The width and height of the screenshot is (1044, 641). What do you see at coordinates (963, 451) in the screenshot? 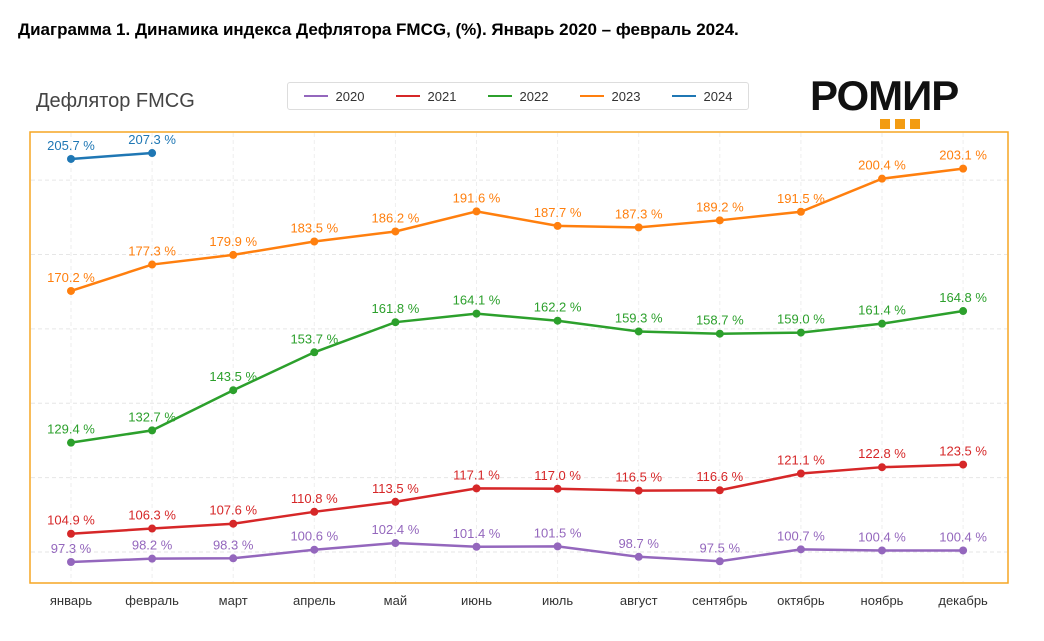
I see `data-label: 123.5 %` at bounding box center [963, 451].